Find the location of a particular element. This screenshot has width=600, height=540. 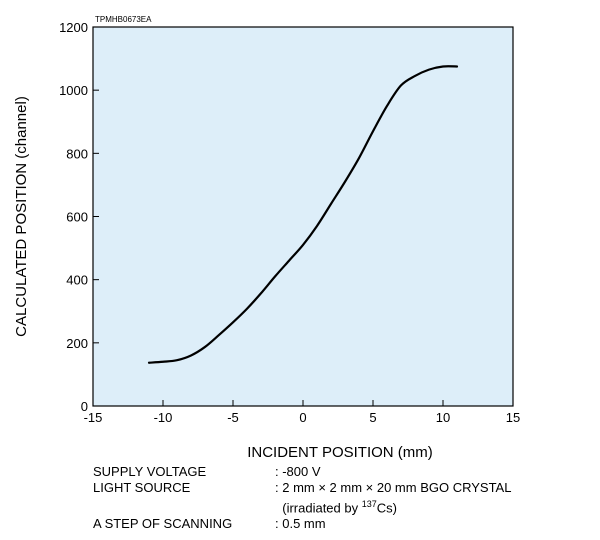

x-tick-label: -5 is located at coordinates (233, 417).